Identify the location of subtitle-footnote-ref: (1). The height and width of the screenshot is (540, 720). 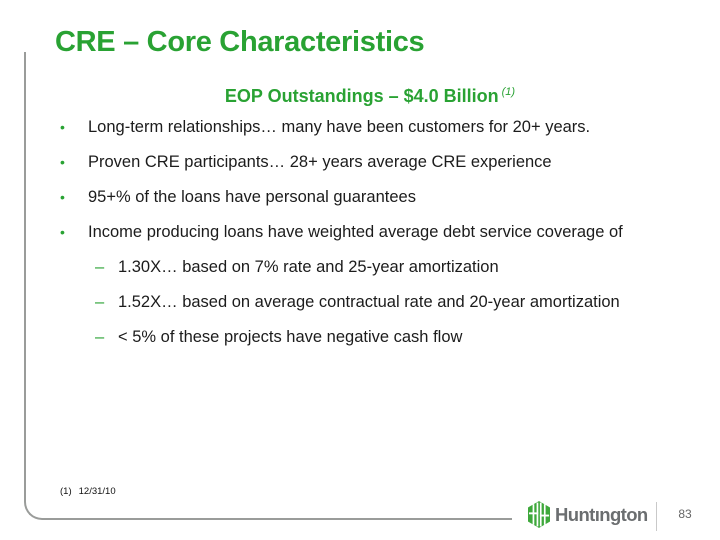
(508, 92).